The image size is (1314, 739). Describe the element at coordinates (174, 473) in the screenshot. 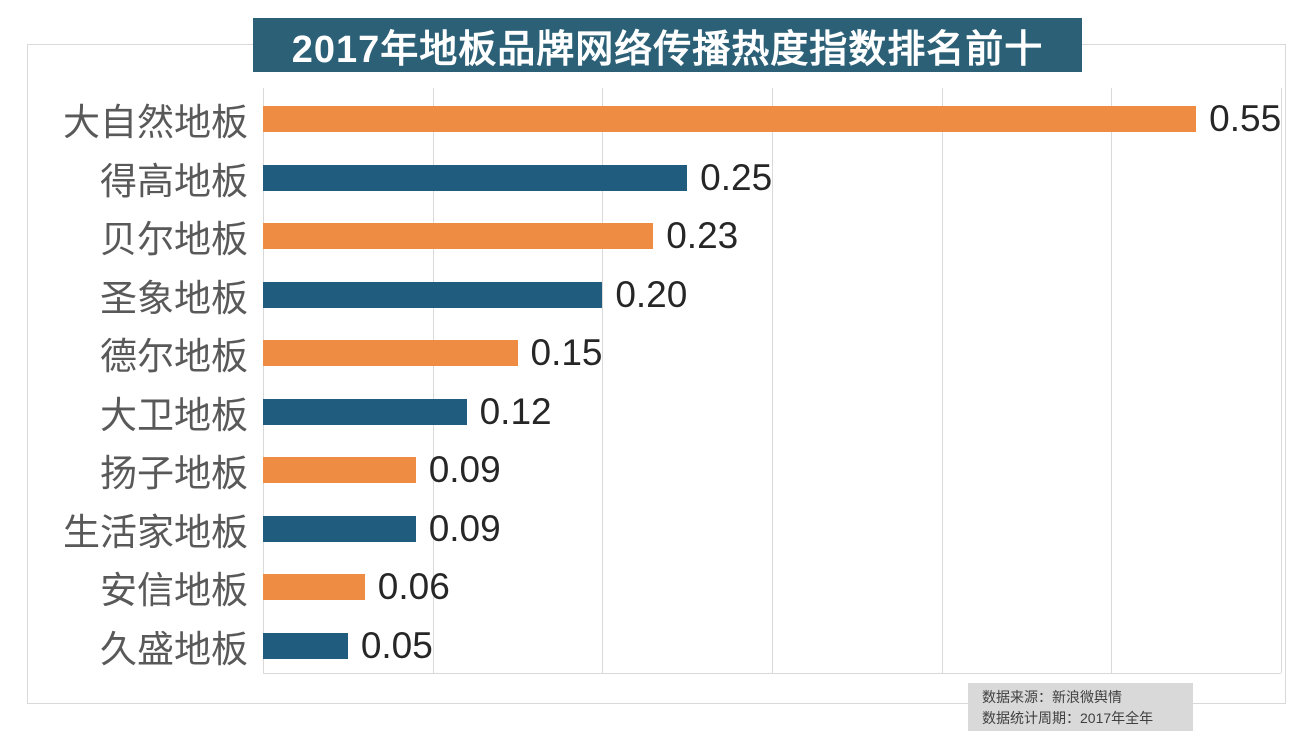

I see `category-label: 扬子地板` at that location.